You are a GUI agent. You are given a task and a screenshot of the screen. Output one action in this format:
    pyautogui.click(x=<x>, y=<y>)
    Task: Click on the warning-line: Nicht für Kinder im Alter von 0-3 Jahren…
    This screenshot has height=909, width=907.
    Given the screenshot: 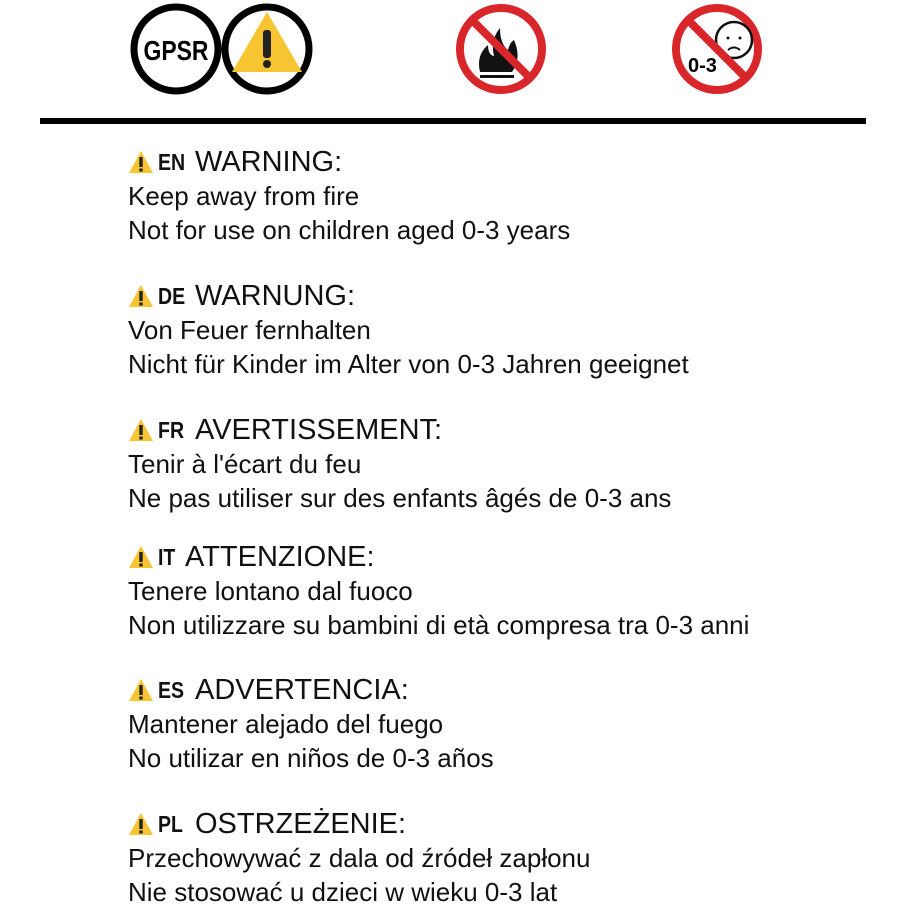 What is the action you would take?
    pyautogui.click(x=408, y=364)
    